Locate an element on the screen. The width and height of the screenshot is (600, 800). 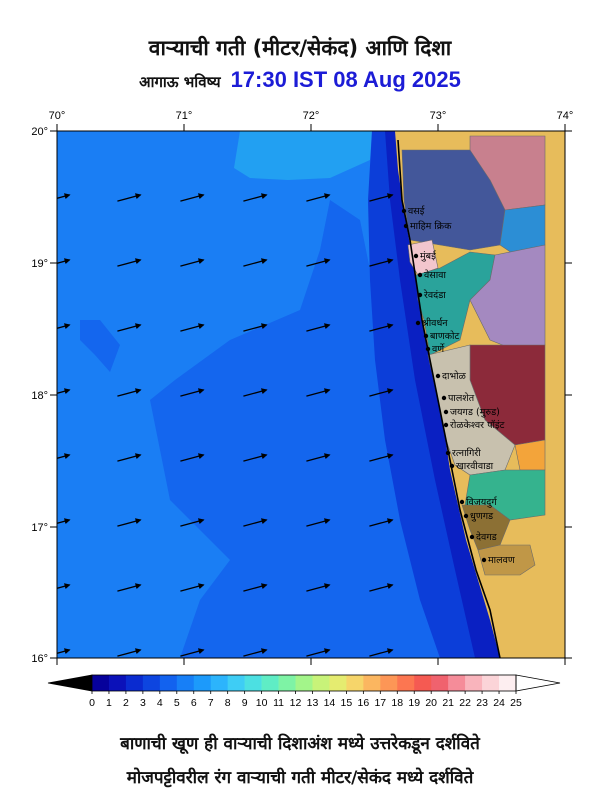
colorbar-tick-label: 17 is located at coordinates (380, 703).